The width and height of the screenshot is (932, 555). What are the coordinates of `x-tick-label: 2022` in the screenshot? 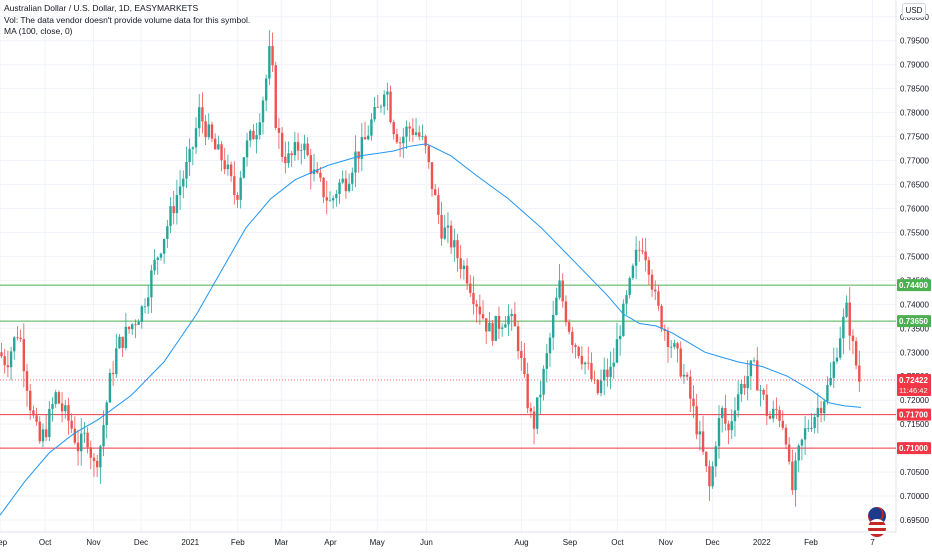 It's located at (762, 542).